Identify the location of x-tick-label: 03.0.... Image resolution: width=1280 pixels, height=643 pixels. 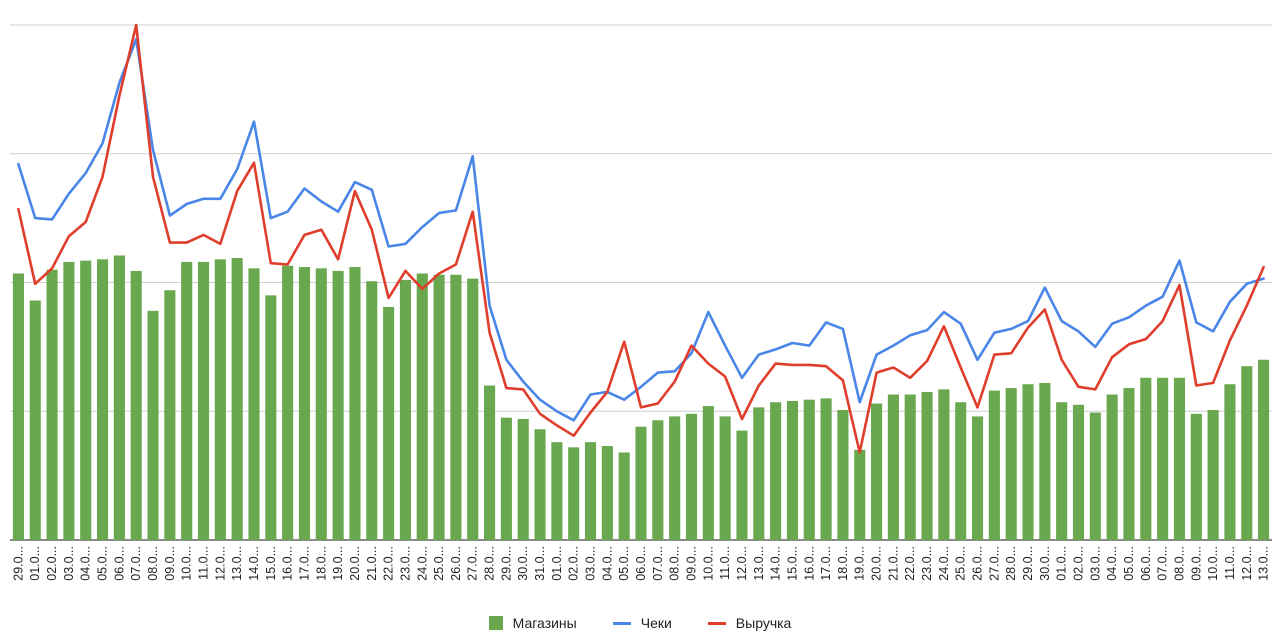
(1095, 563).